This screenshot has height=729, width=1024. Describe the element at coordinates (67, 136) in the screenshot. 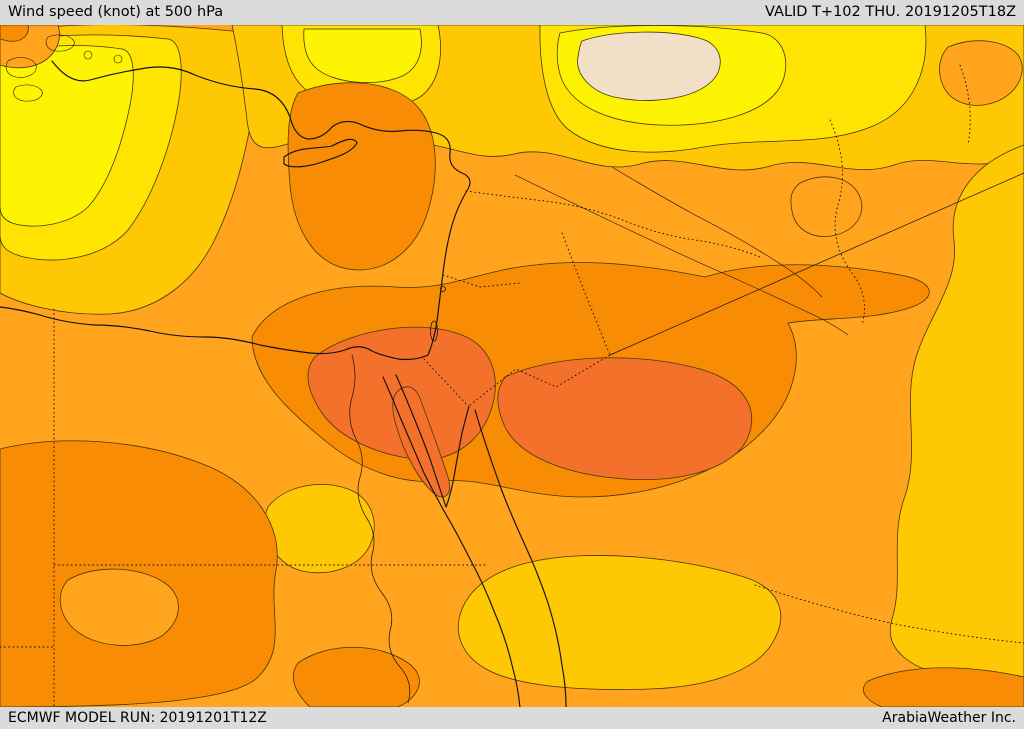

I see `band-bright-yellow-top-left` at that location.